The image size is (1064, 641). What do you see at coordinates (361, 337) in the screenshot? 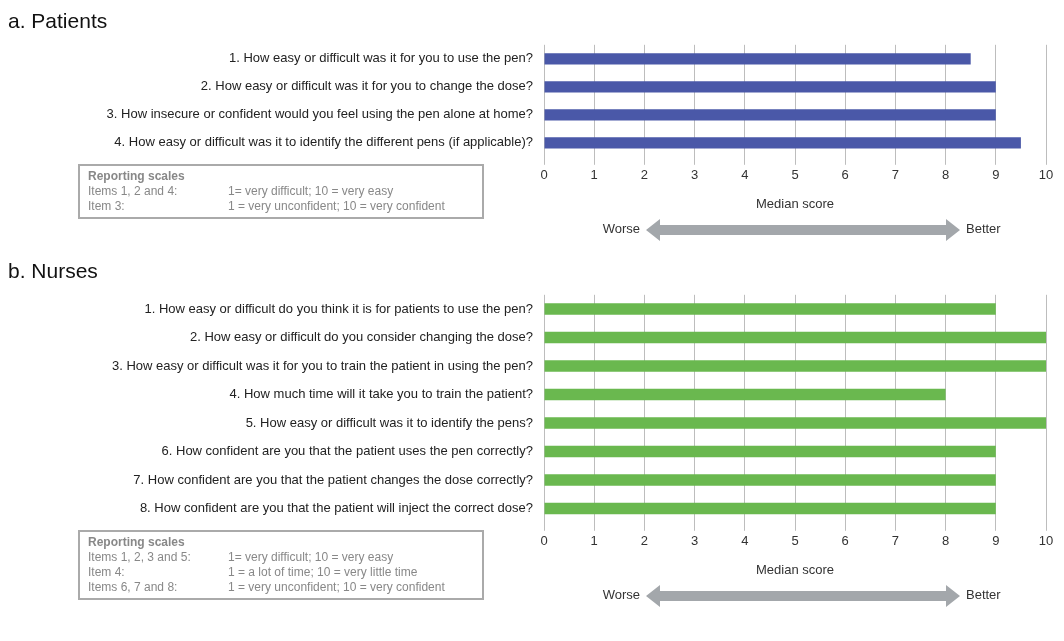
I see `y-tick-label: 2. How easy or difficult do you consider changing the dose?` at bounding box center [361, 337].